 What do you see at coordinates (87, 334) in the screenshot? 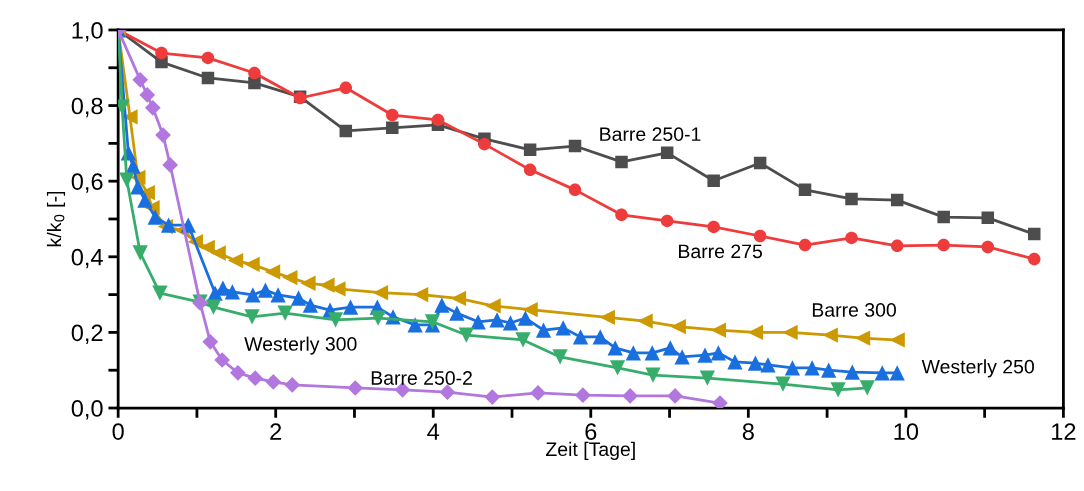
I see `y-tick-label: 0,2` at bounding box center [87, 334].